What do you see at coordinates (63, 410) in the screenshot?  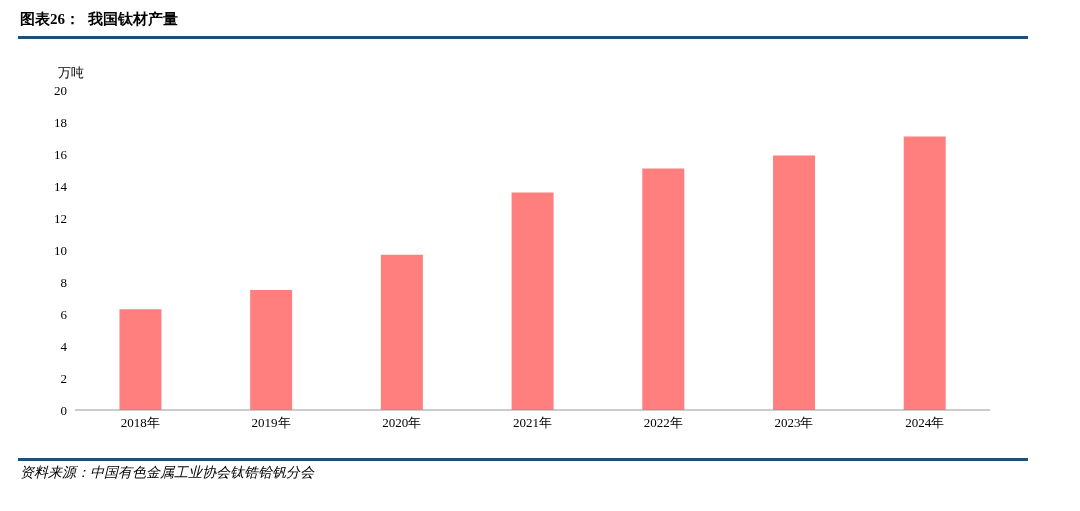 I see `y-tick-label: 0` at bounding box center [63, 410].